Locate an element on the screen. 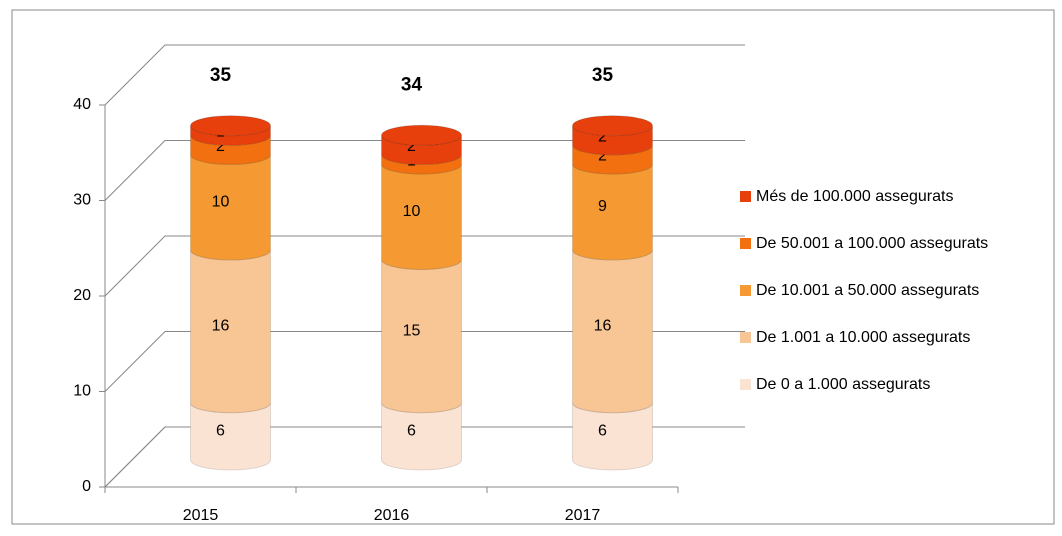 Image resolution: width=1062 pixels, height=536 pixels. legend-label: De 50.001 a 100.000 assegurats is located at coordinates (872, 243).